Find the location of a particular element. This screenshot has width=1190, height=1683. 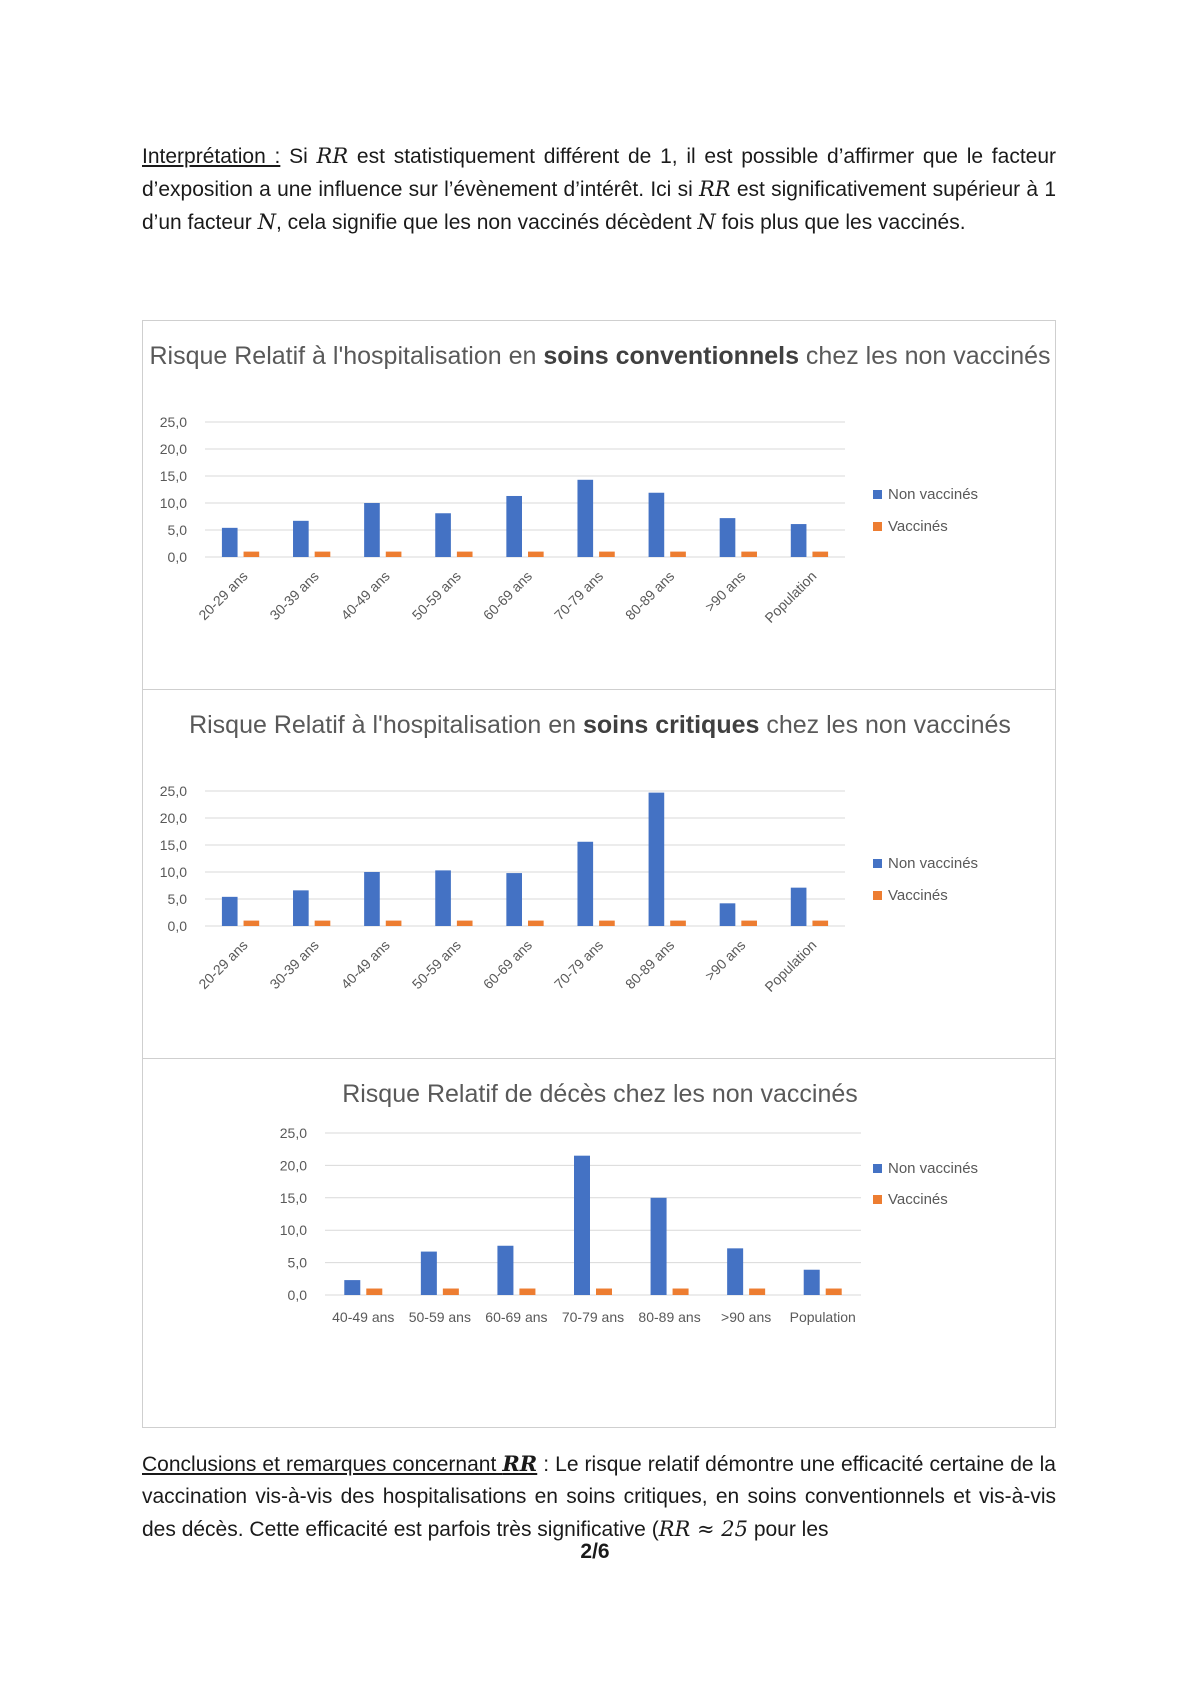

text-segment: fois plus que les vaccinés. is located at coordinates (840, 222).